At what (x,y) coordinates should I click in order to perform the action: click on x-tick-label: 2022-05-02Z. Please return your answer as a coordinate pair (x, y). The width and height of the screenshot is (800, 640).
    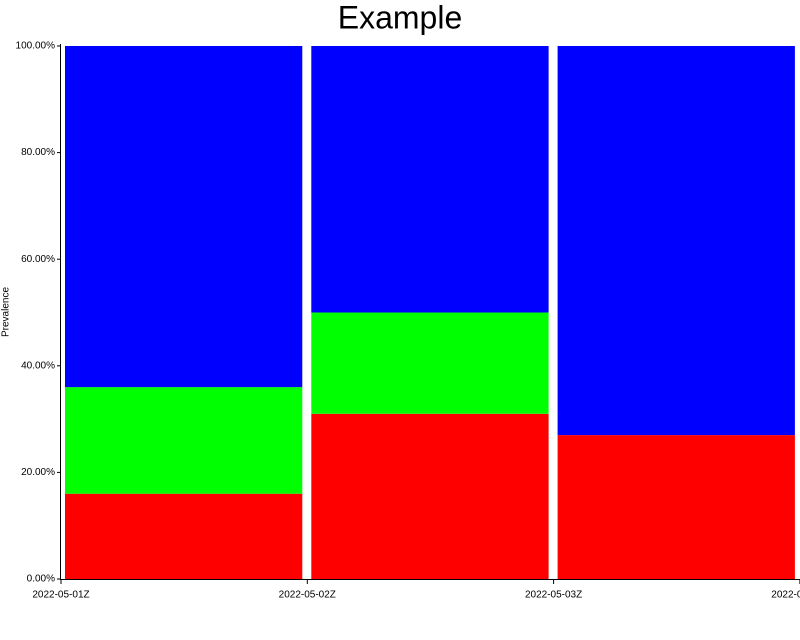
    Looking at the image, I should click on (307, 595).